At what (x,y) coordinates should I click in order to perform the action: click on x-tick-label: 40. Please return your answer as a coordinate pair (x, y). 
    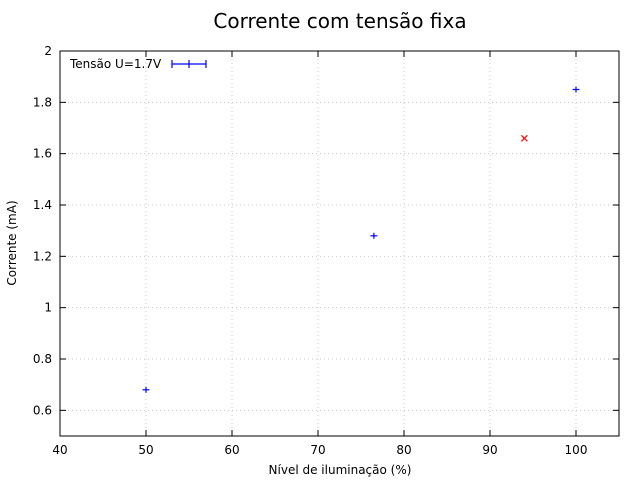
    Looking at the image, I should click on (59, 450).